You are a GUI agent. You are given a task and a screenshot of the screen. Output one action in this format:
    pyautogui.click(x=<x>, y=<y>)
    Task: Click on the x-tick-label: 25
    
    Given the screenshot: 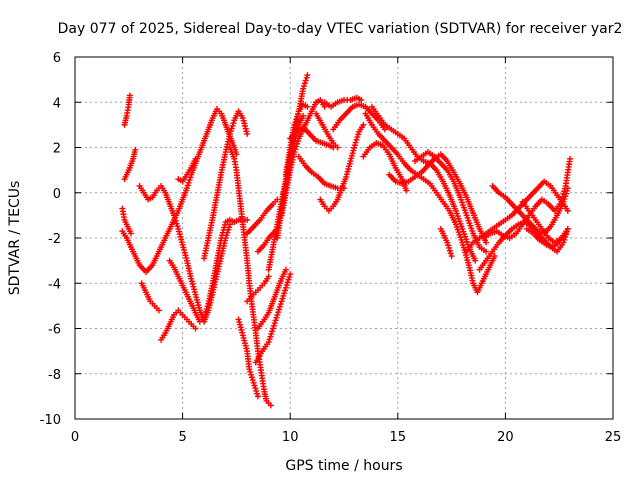 What is the action you would take?
    pyautogui.click(x=613, y=437)
    